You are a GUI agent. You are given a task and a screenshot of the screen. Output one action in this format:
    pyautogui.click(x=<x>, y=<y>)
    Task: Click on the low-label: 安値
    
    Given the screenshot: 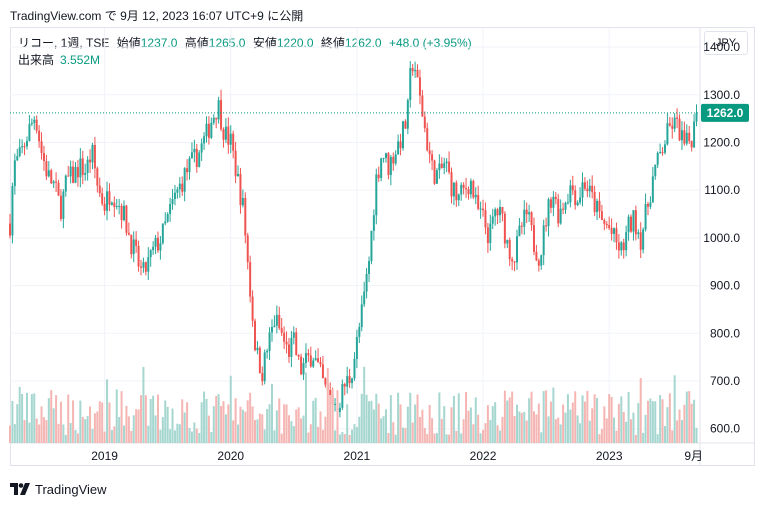 What is the action you would take?
    pyautogui.click(x=264, y=43)
    